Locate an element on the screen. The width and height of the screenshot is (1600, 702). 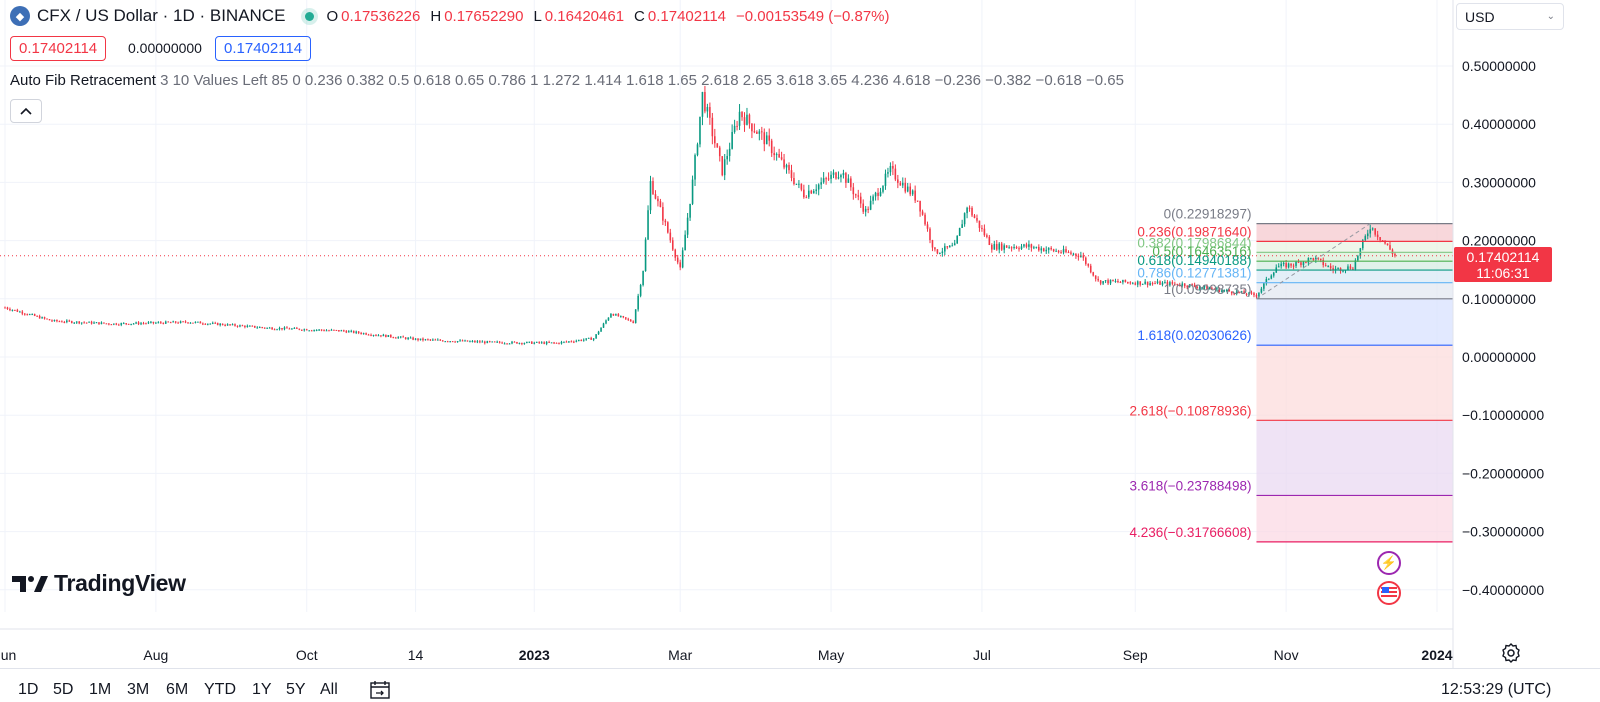
collapse-legend-button is located at coordinates (26, 111).